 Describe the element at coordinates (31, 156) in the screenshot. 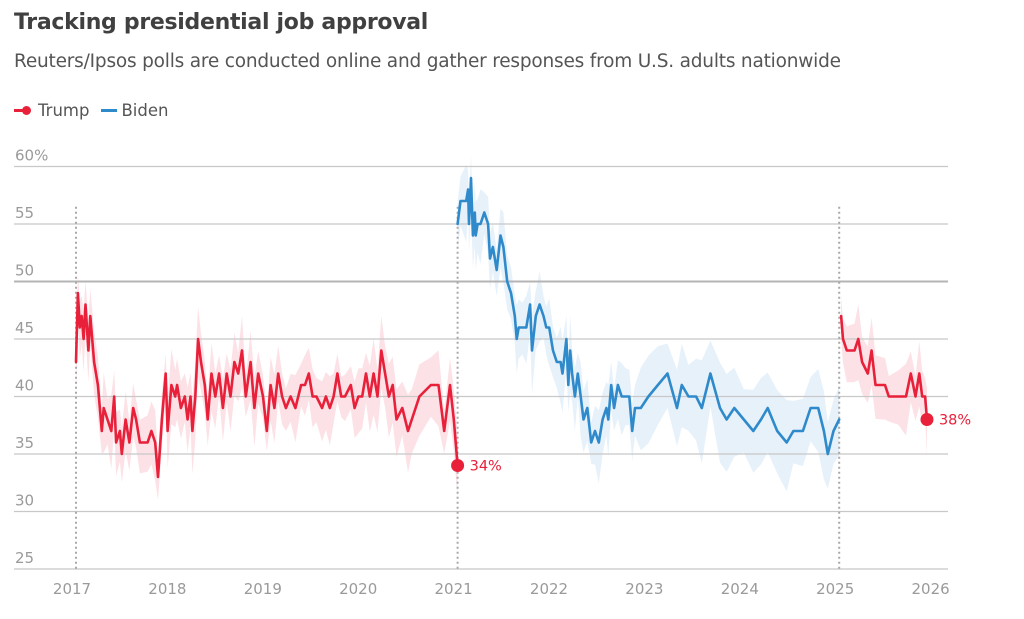

I see `y-tick-label: 60%` at that location.